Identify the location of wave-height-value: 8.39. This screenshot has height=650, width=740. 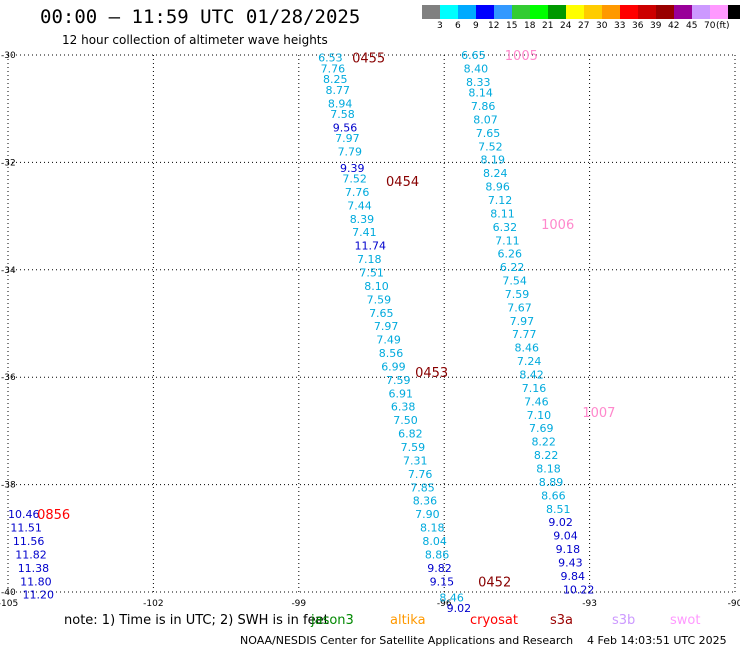
(362, 219).